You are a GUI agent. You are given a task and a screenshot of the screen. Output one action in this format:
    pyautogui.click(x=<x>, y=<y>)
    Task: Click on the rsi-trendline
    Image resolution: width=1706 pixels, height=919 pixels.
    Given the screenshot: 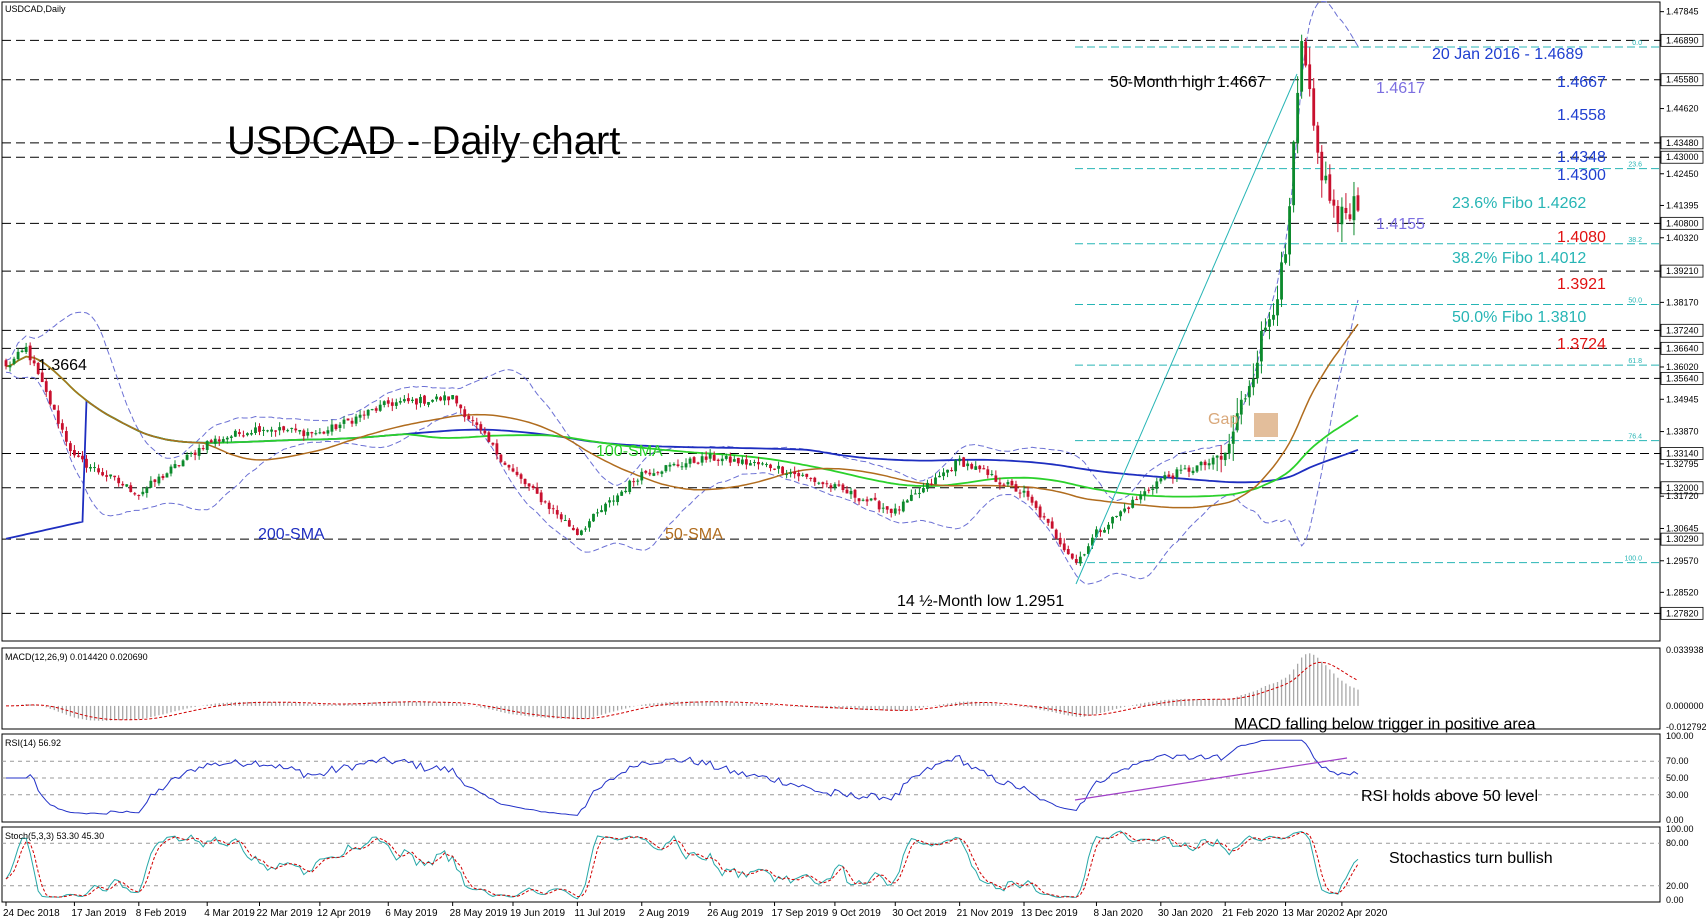 What is the action you would take?
    pyautogui.click(x=1211, y=779)
    